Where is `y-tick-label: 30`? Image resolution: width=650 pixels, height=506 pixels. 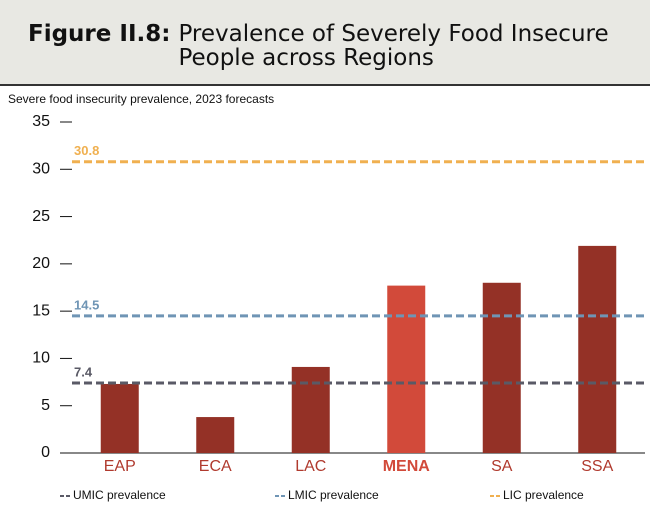
y-tick-label: 30 is located at coordinates (41, 169).